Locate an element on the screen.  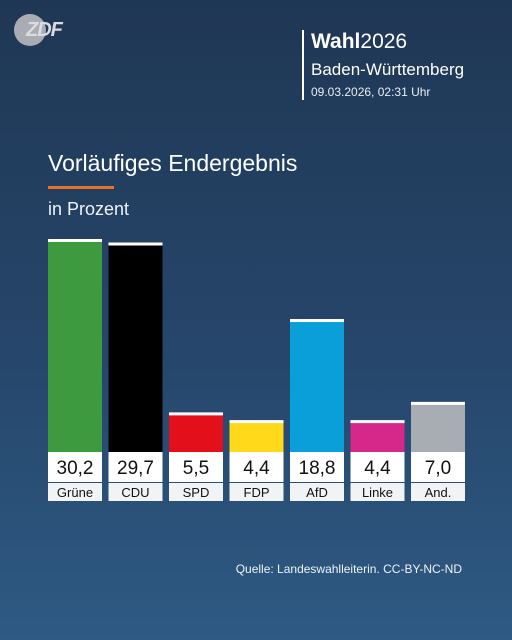
category-label-6: And. is located at coordinates (438, 492).